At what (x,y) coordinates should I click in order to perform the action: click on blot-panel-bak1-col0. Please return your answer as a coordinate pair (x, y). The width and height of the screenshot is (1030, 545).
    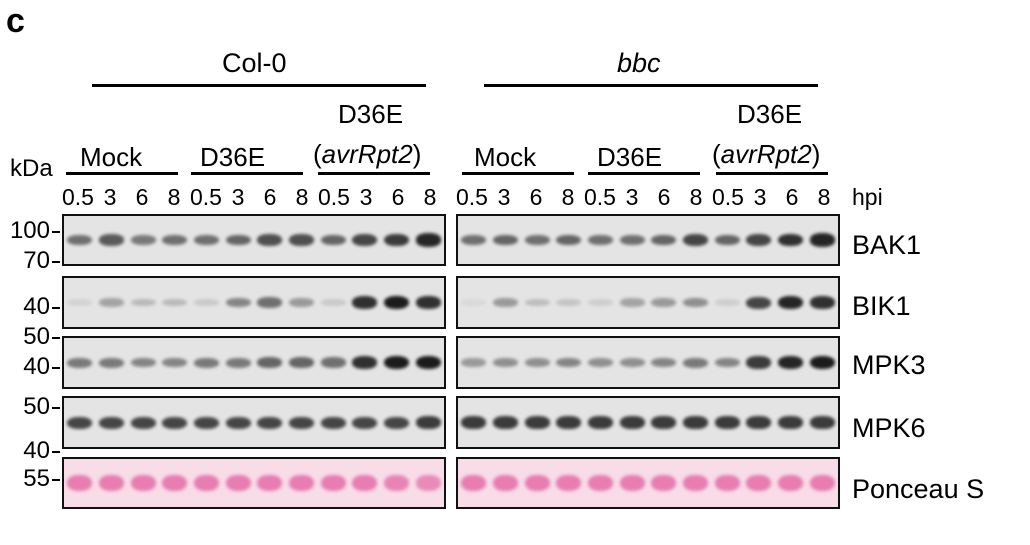
    Looking at the image, I should click on (254, 240).